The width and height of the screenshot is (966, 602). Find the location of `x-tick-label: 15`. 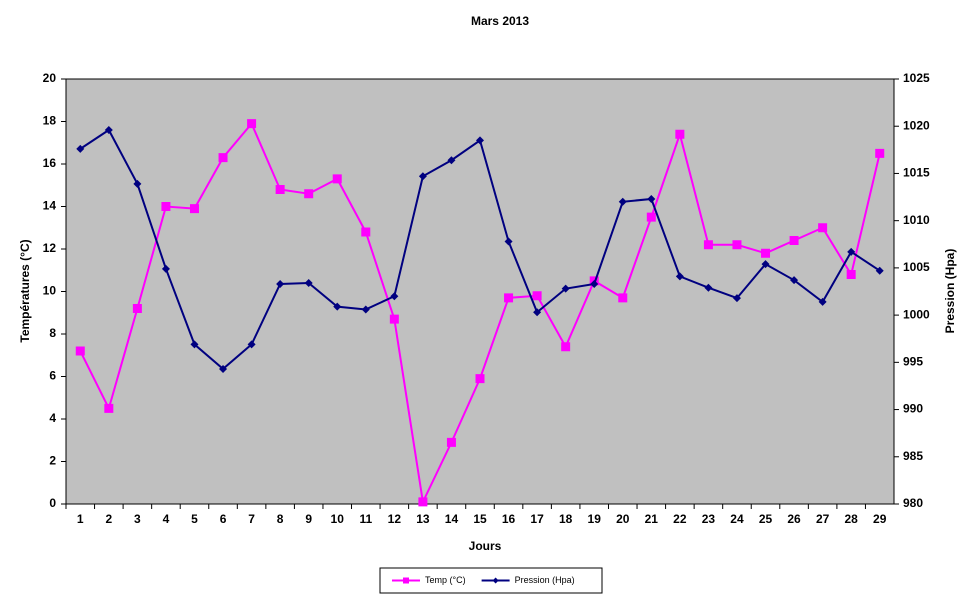

x-tick-label: 15 is located at coordinates (480, 519).